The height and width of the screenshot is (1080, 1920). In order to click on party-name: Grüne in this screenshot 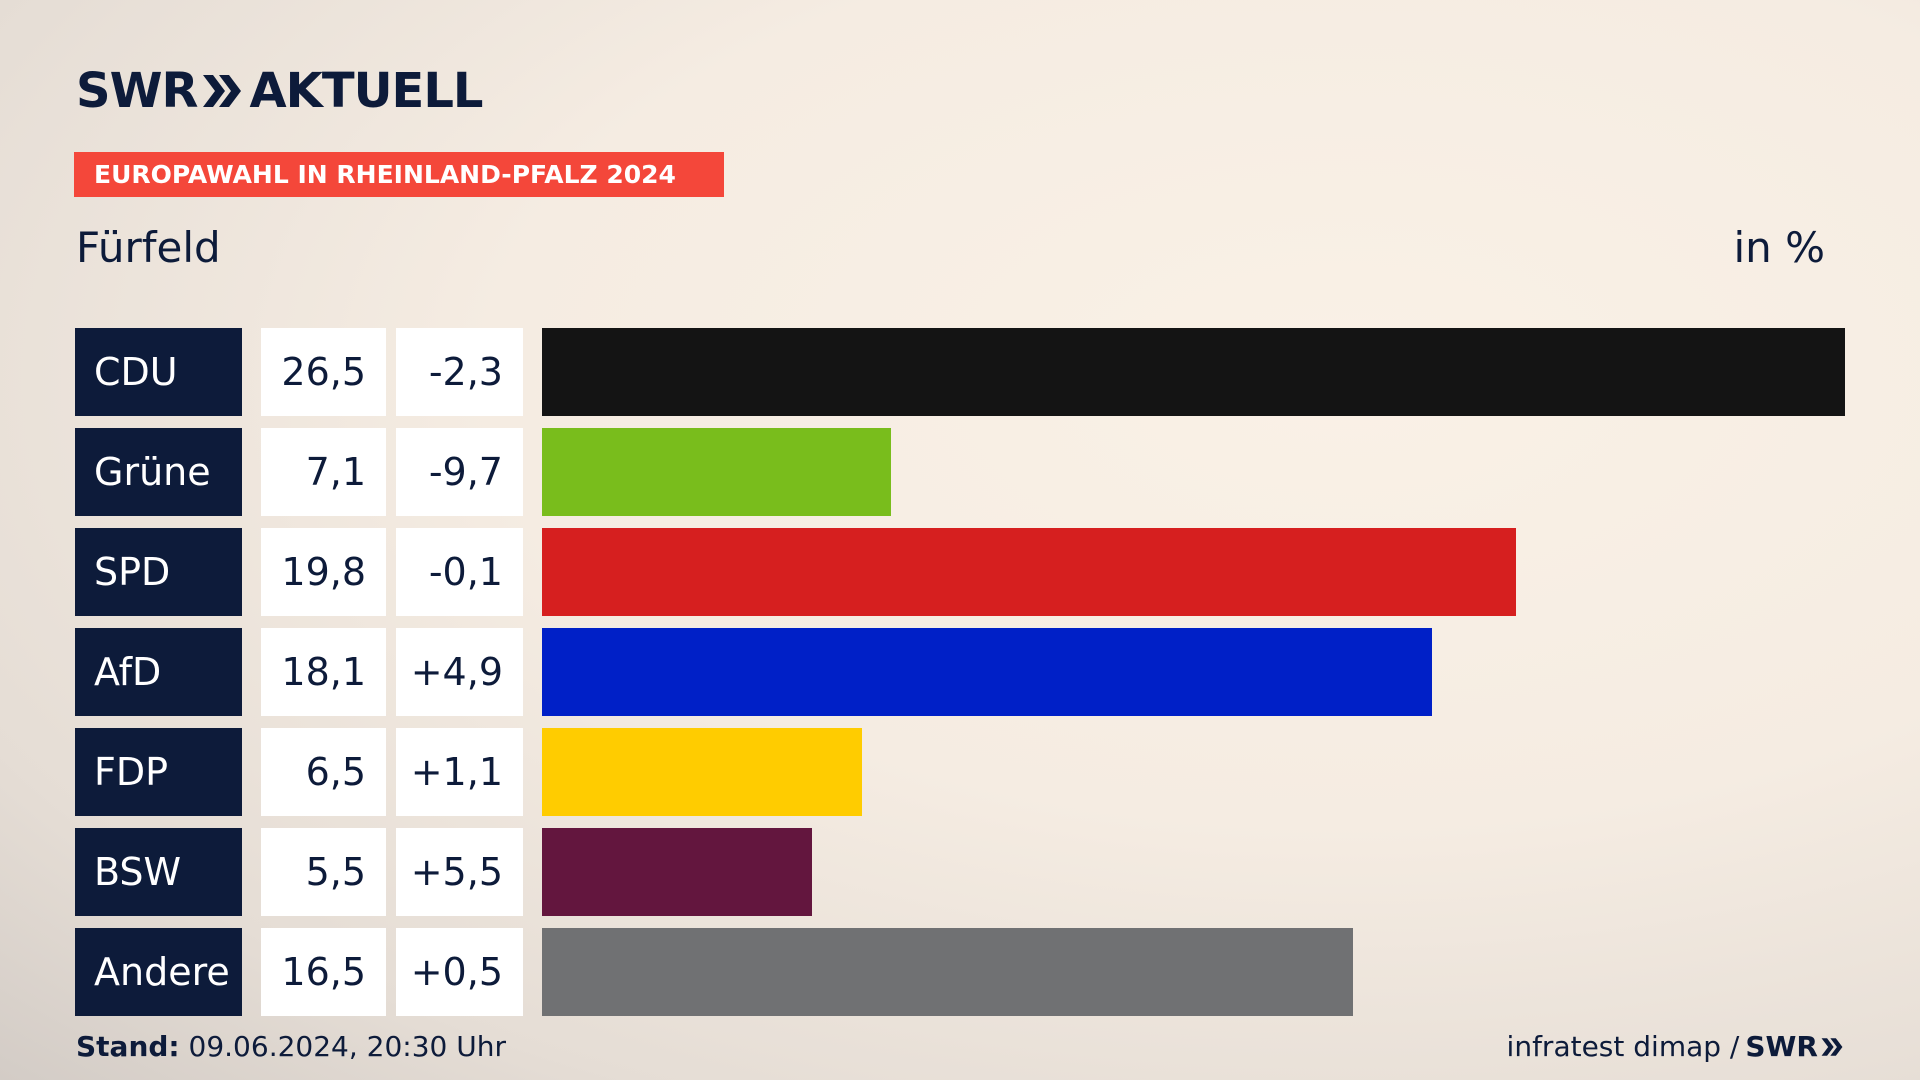, I will do `click(152, 472)`.